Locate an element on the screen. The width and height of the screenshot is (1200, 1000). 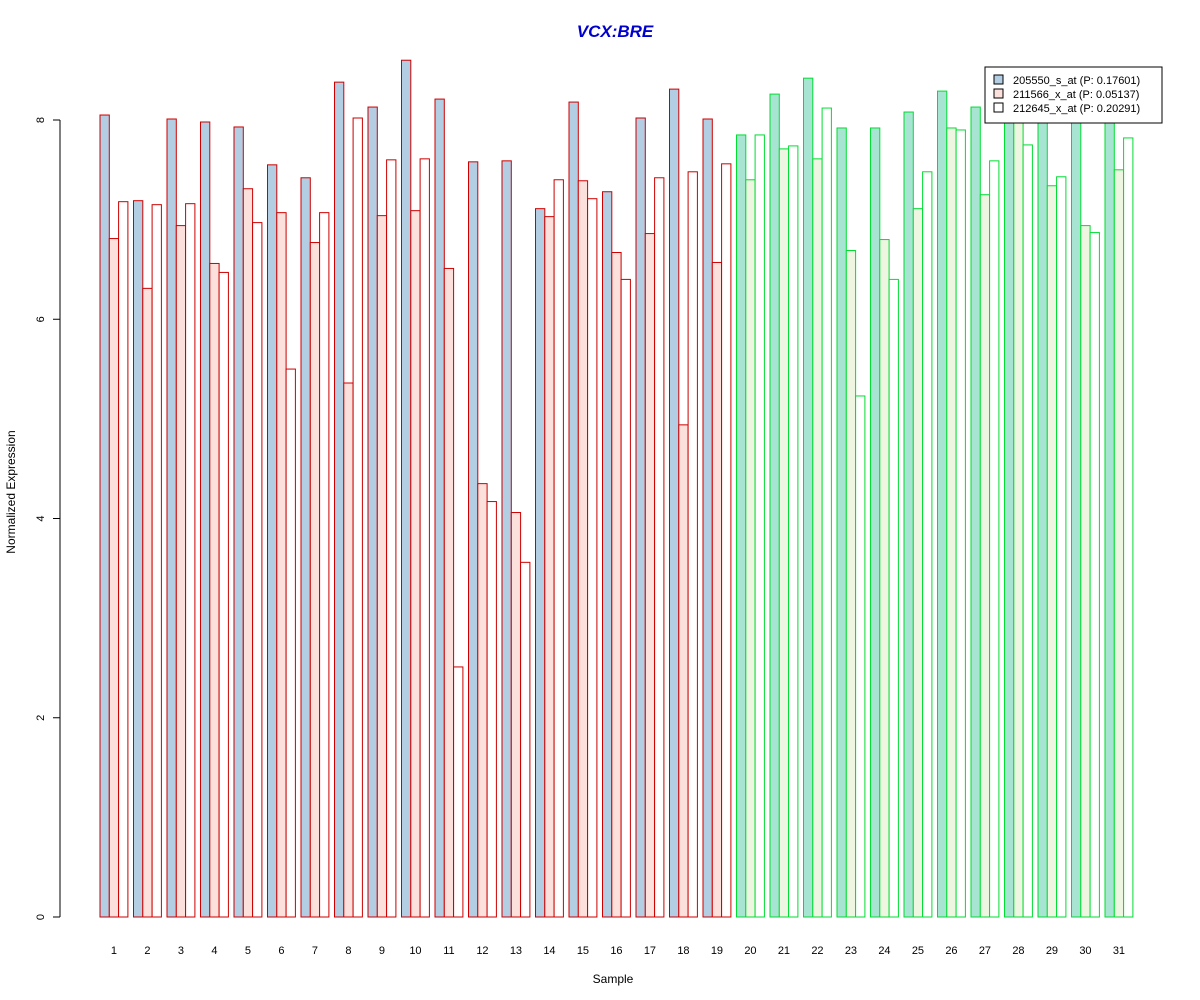
x-tick-label: 18 is located at coordinates (683, 951).